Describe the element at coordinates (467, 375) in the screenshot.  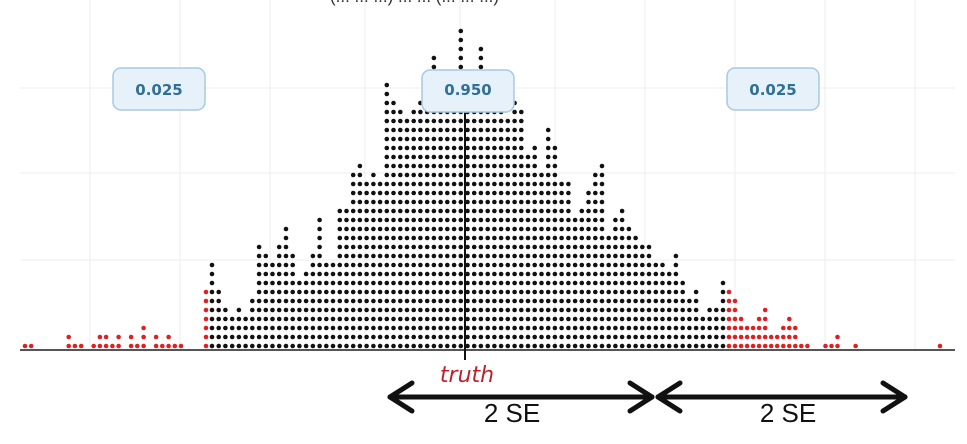
I see `truth-label: truth` at that location.